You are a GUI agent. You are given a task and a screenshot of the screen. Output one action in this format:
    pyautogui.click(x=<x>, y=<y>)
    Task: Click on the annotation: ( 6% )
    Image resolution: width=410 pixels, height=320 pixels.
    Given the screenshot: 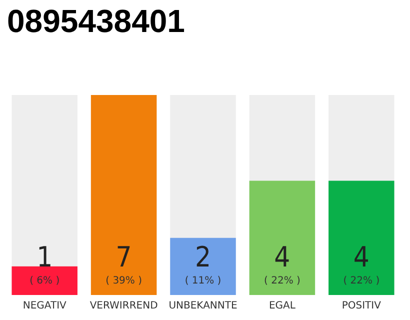 What is the action you would take?
    pyautogui.click(x=45, y=281)
    